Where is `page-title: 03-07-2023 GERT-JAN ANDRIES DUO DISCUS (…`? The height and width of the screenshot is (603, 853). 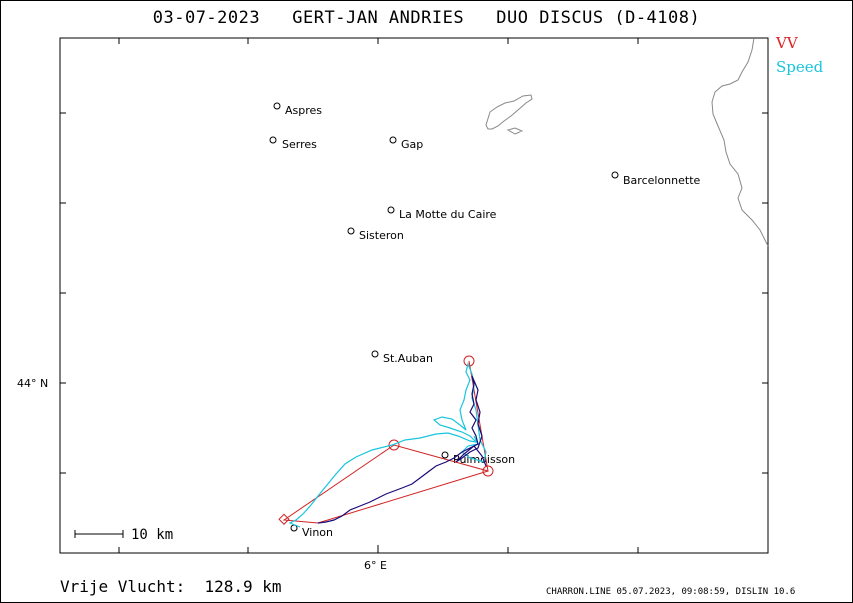
page-title: 03-07-2023 GERT-JAN ANDRIES DUO DISCUS (… is located at coordinates (426, 18).